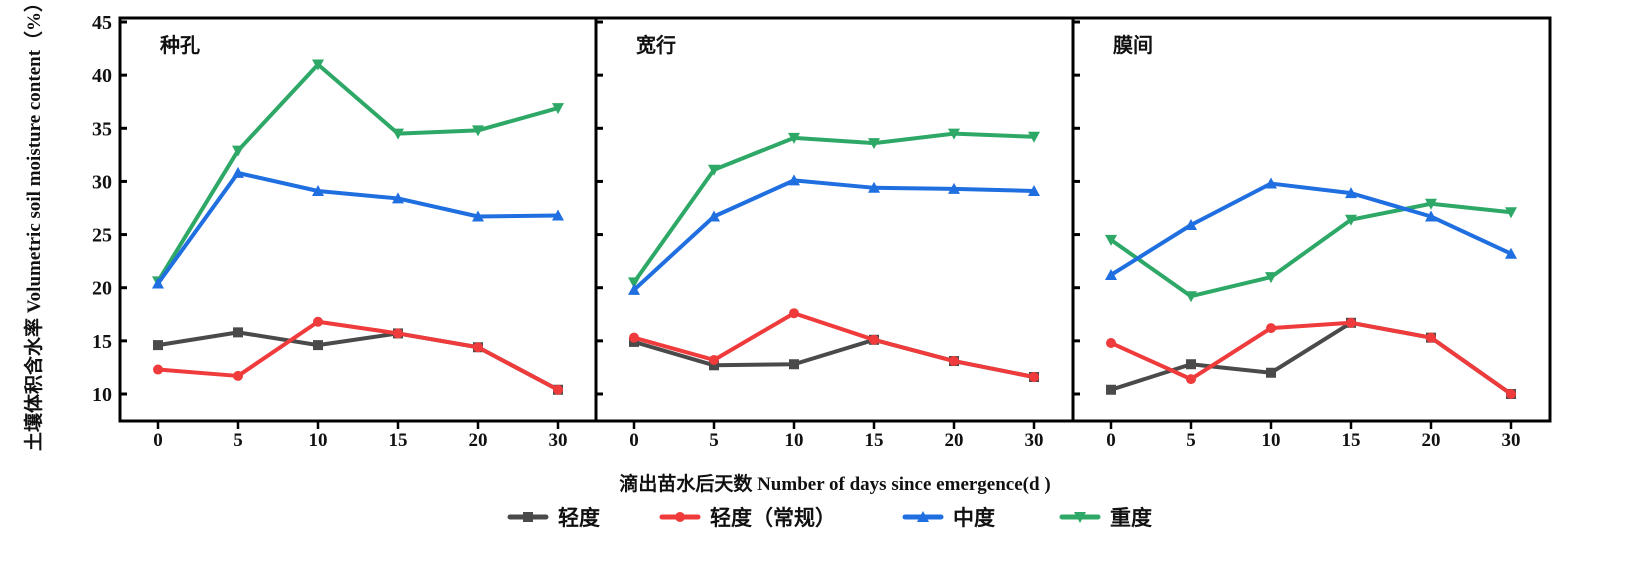  What do you see at coordinates (1132, 45) in the screenshot?
I see `panel-title: 膜间` at bounding box center [1132, 45].